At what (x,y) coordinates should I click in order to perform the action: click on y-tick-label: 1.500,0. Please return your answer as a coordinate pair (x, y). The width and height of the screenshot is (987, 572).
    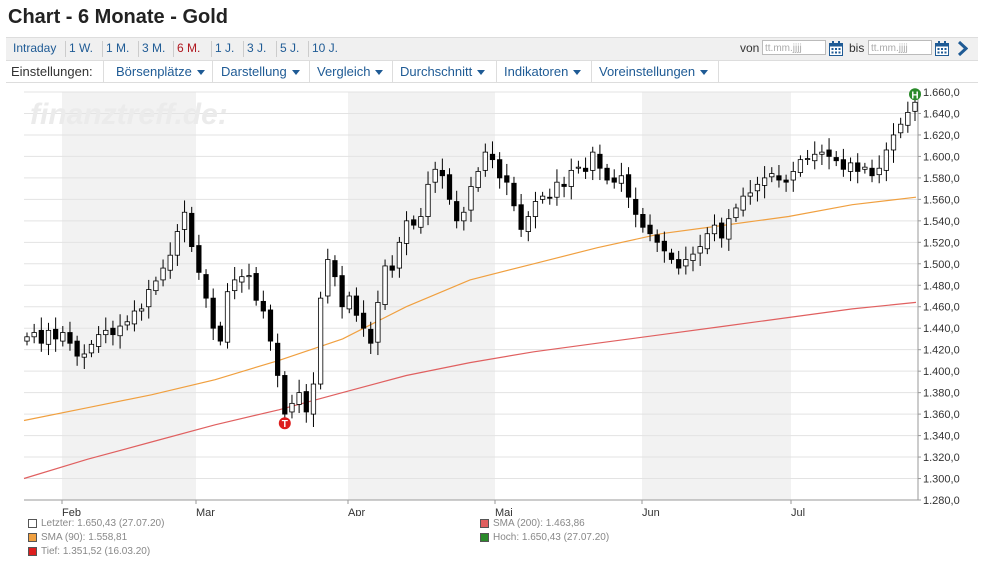
    Looking at the image, I should click on (941, 265).